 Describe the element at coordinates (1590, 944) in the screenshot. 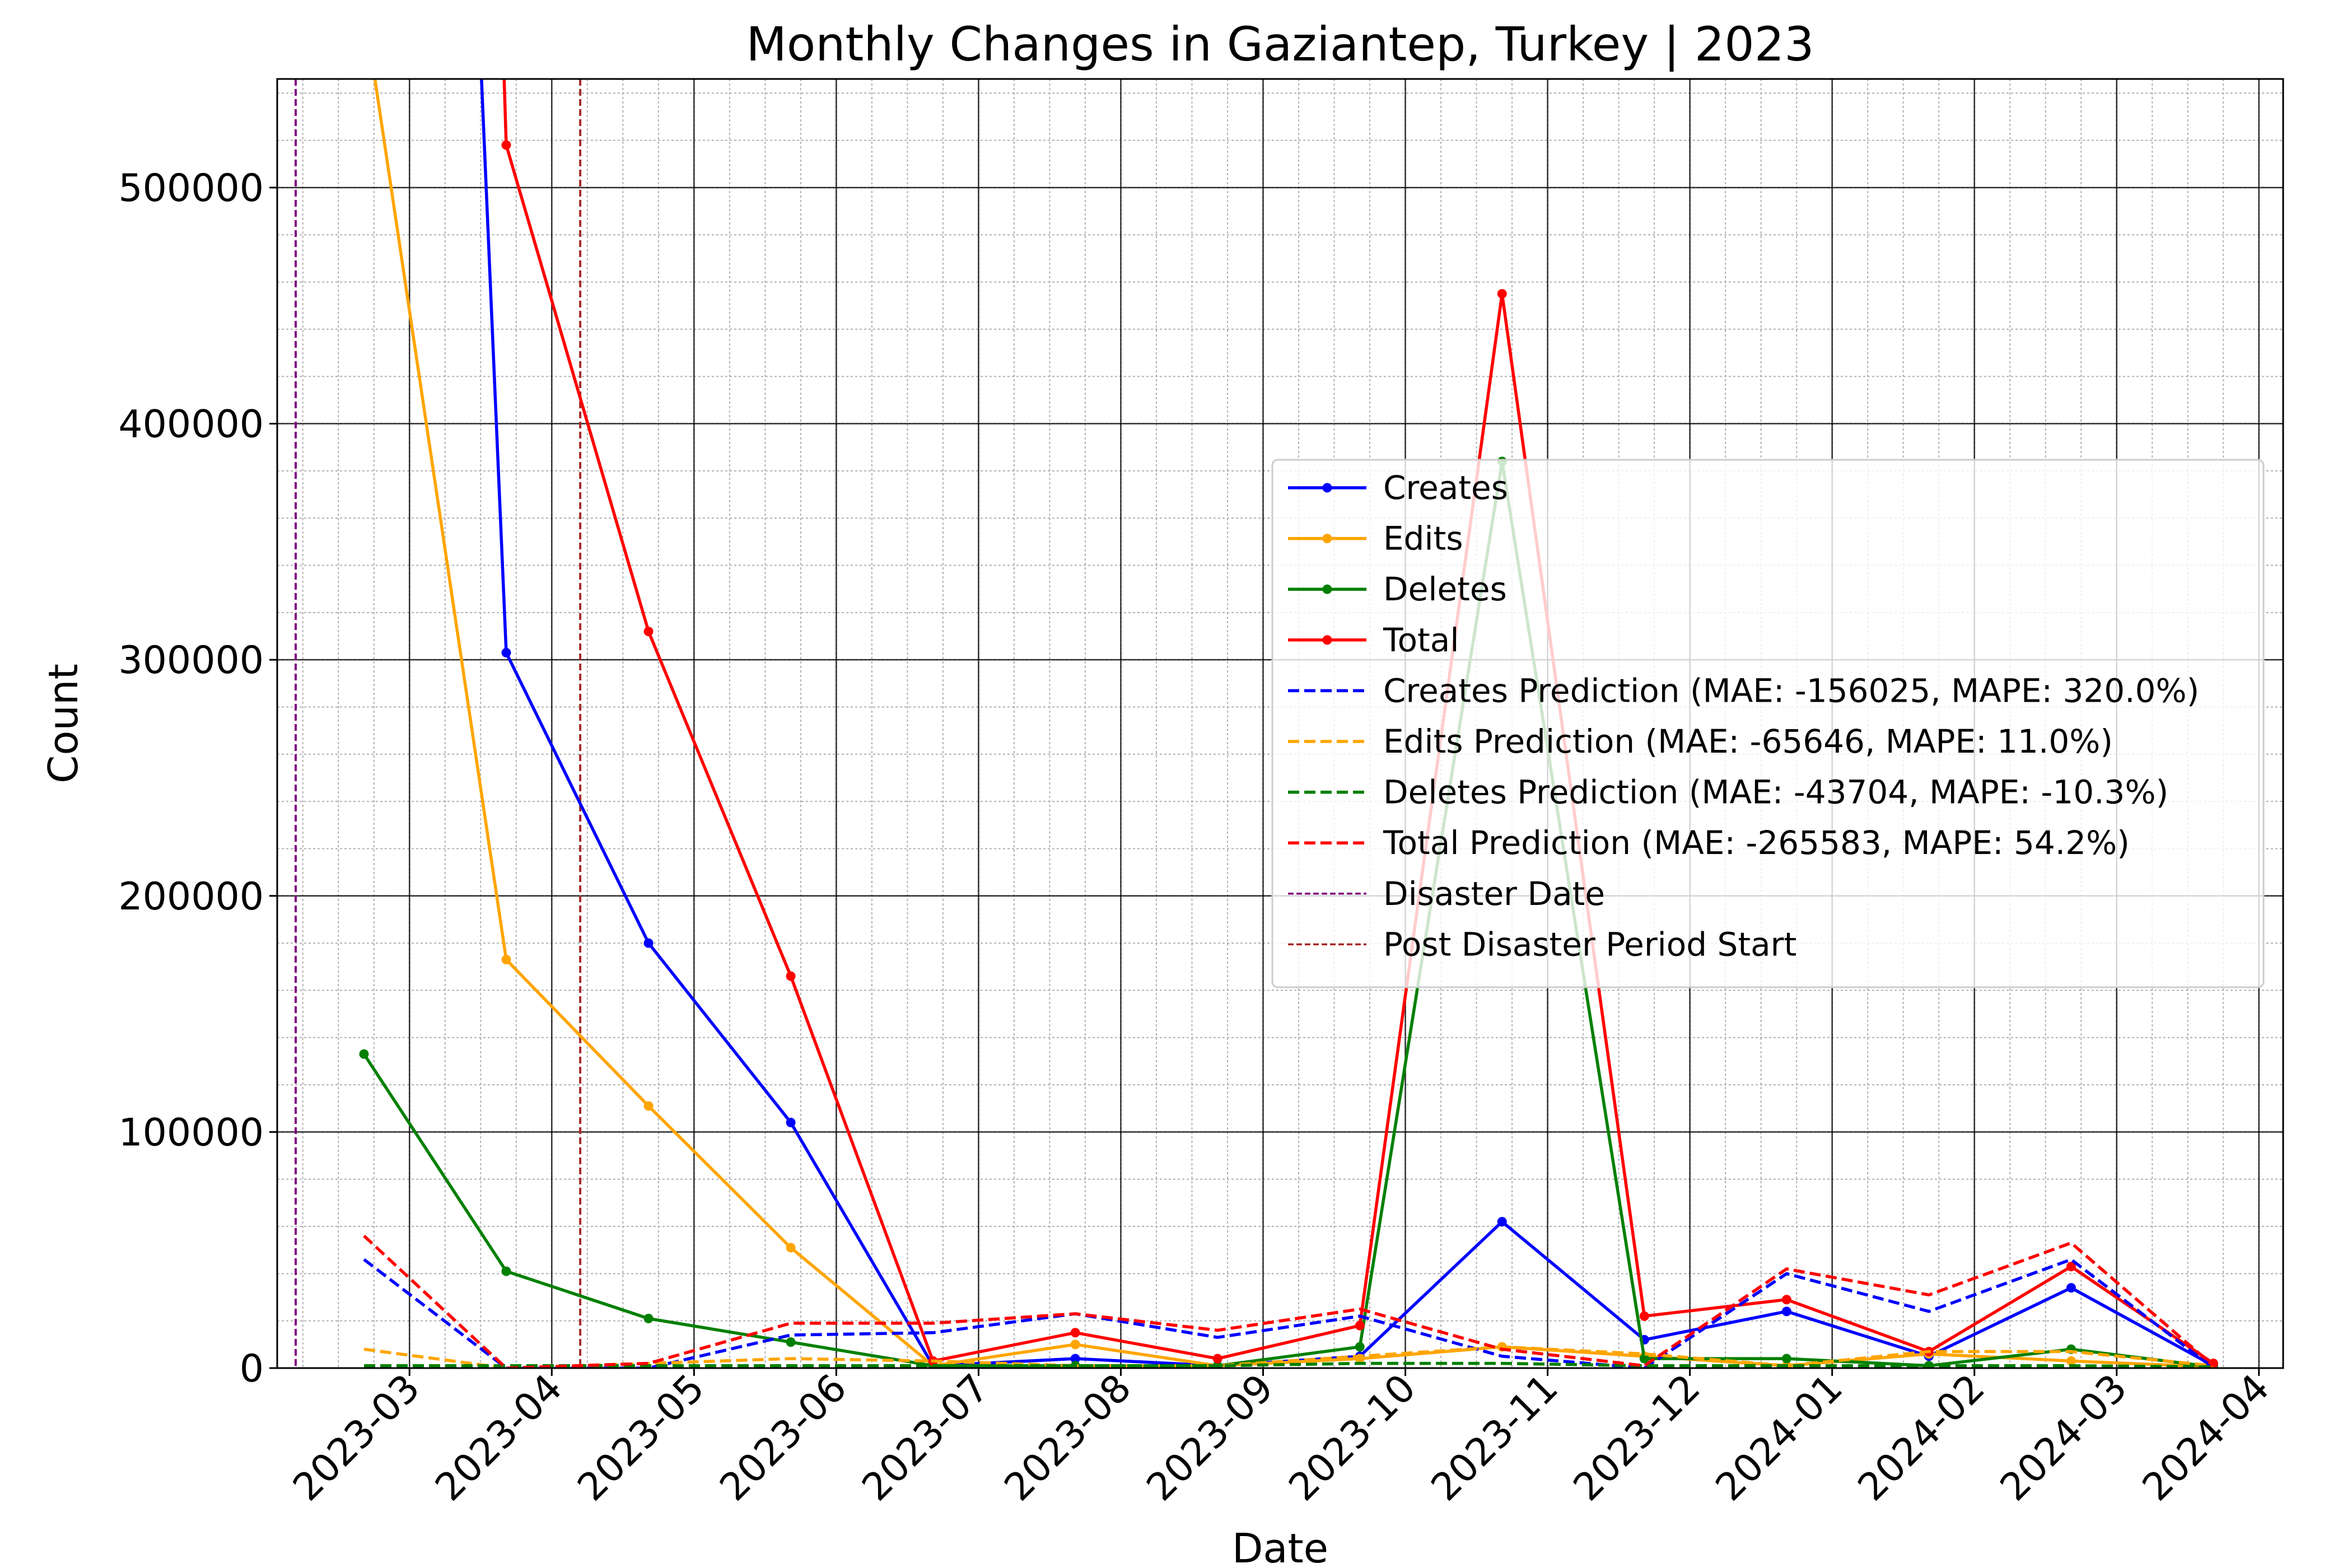

I see `legend-label: Post Disaster Period Start` at that location.